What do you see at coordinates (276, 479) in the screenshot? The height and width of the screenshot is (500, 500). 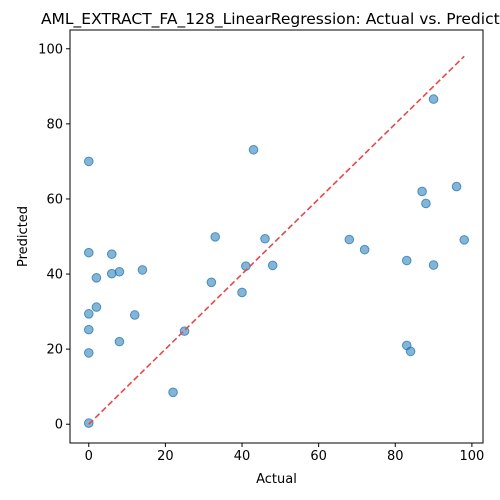 I see `x-axis-label: Actual` at bounding box center [276, 479].